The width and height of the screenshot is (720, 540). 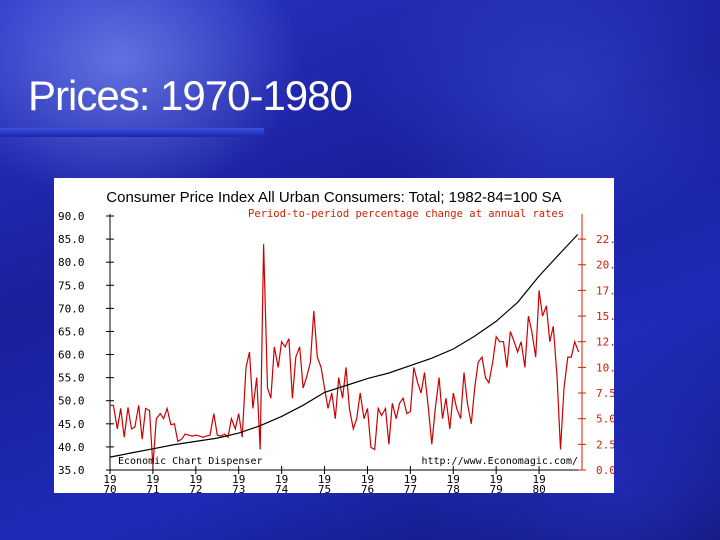 I want to click on left-tick-label: 85.0, so click(x=71, y=239).